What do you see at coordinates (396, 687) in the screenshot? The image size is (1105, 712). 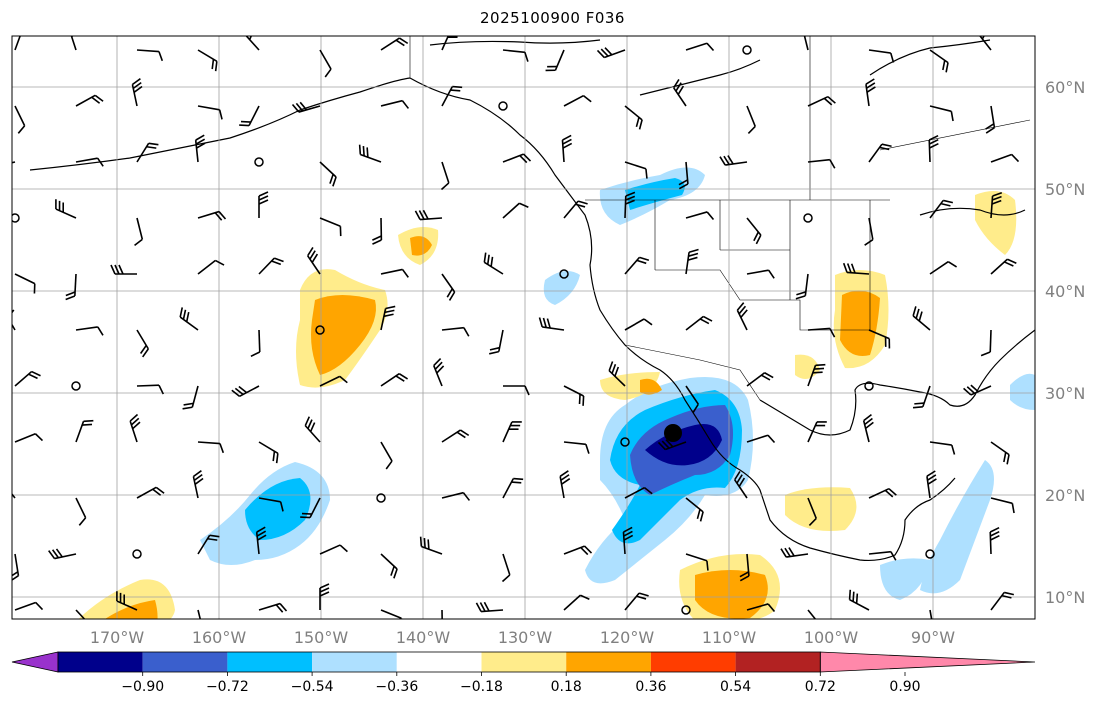 I see `colorbar-tick-label: −0.36` at bounding box center [396, 687].